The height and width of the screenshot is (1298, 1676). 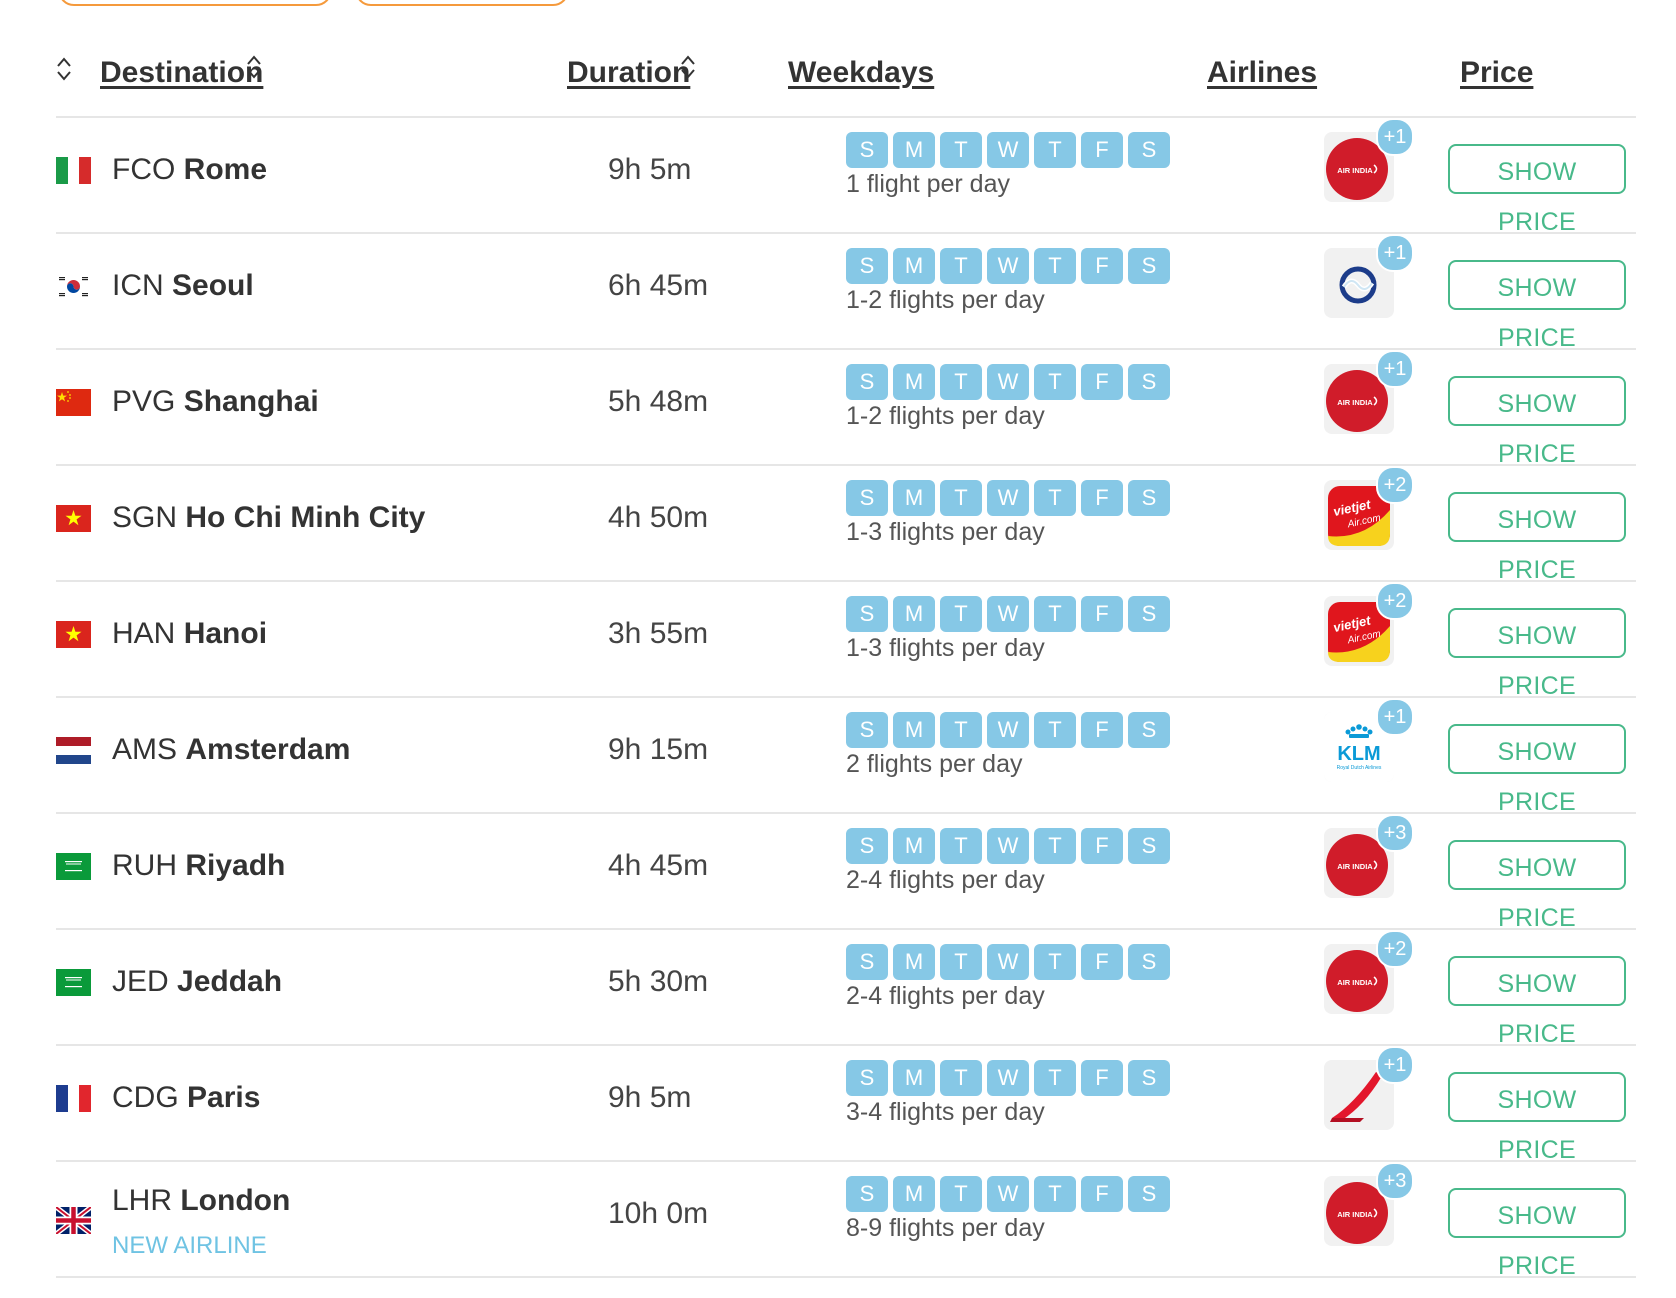 I want to click on destination-cell: RUH Riyadh, so click(x=198, y=866).